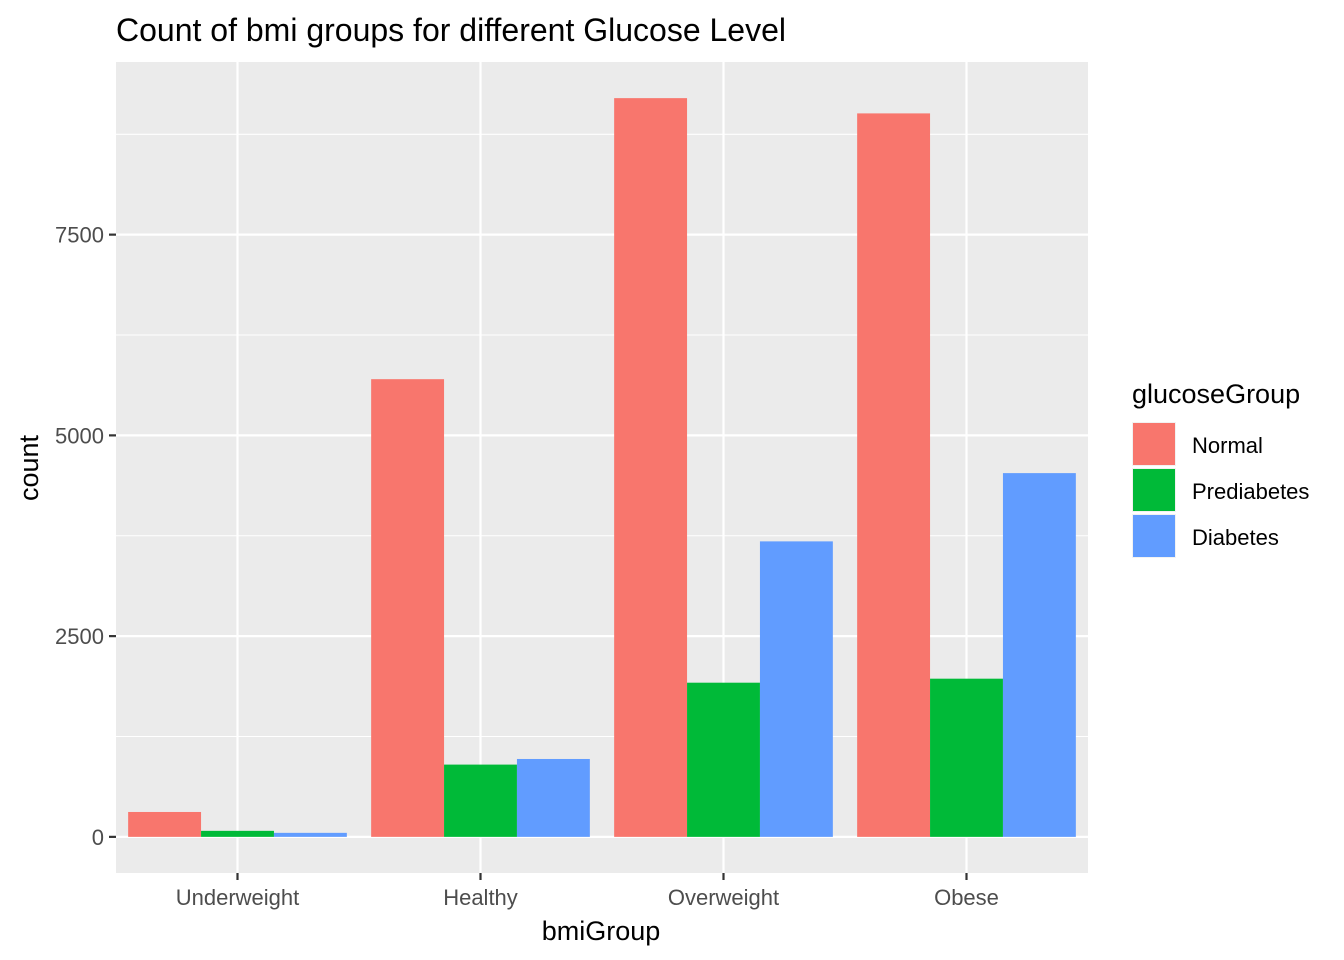  I want to click on x-tick-label: Underweight, so click(238, 897).